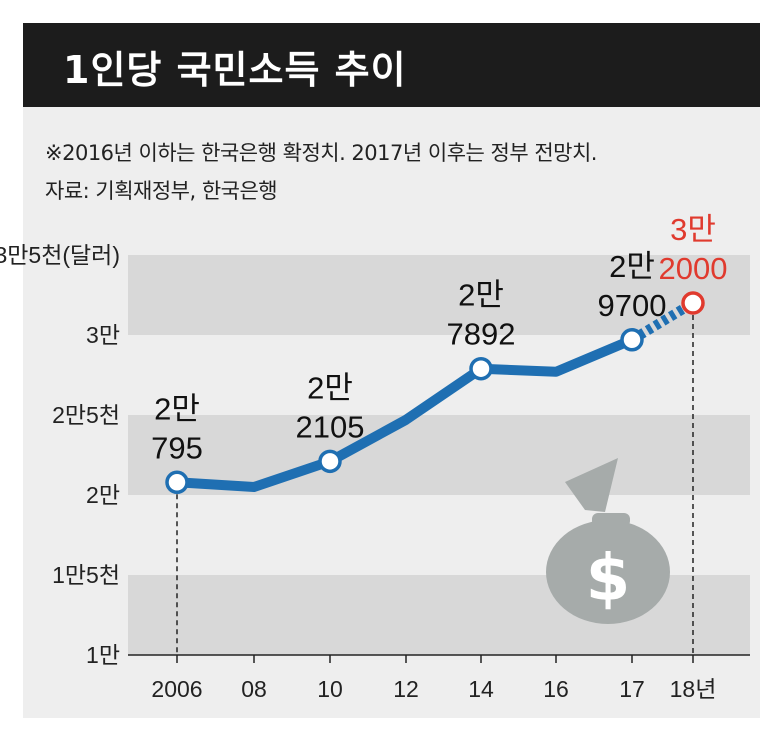 This screenshot has width=783, height=738. I want to click on grid-band, so click(439, 295).